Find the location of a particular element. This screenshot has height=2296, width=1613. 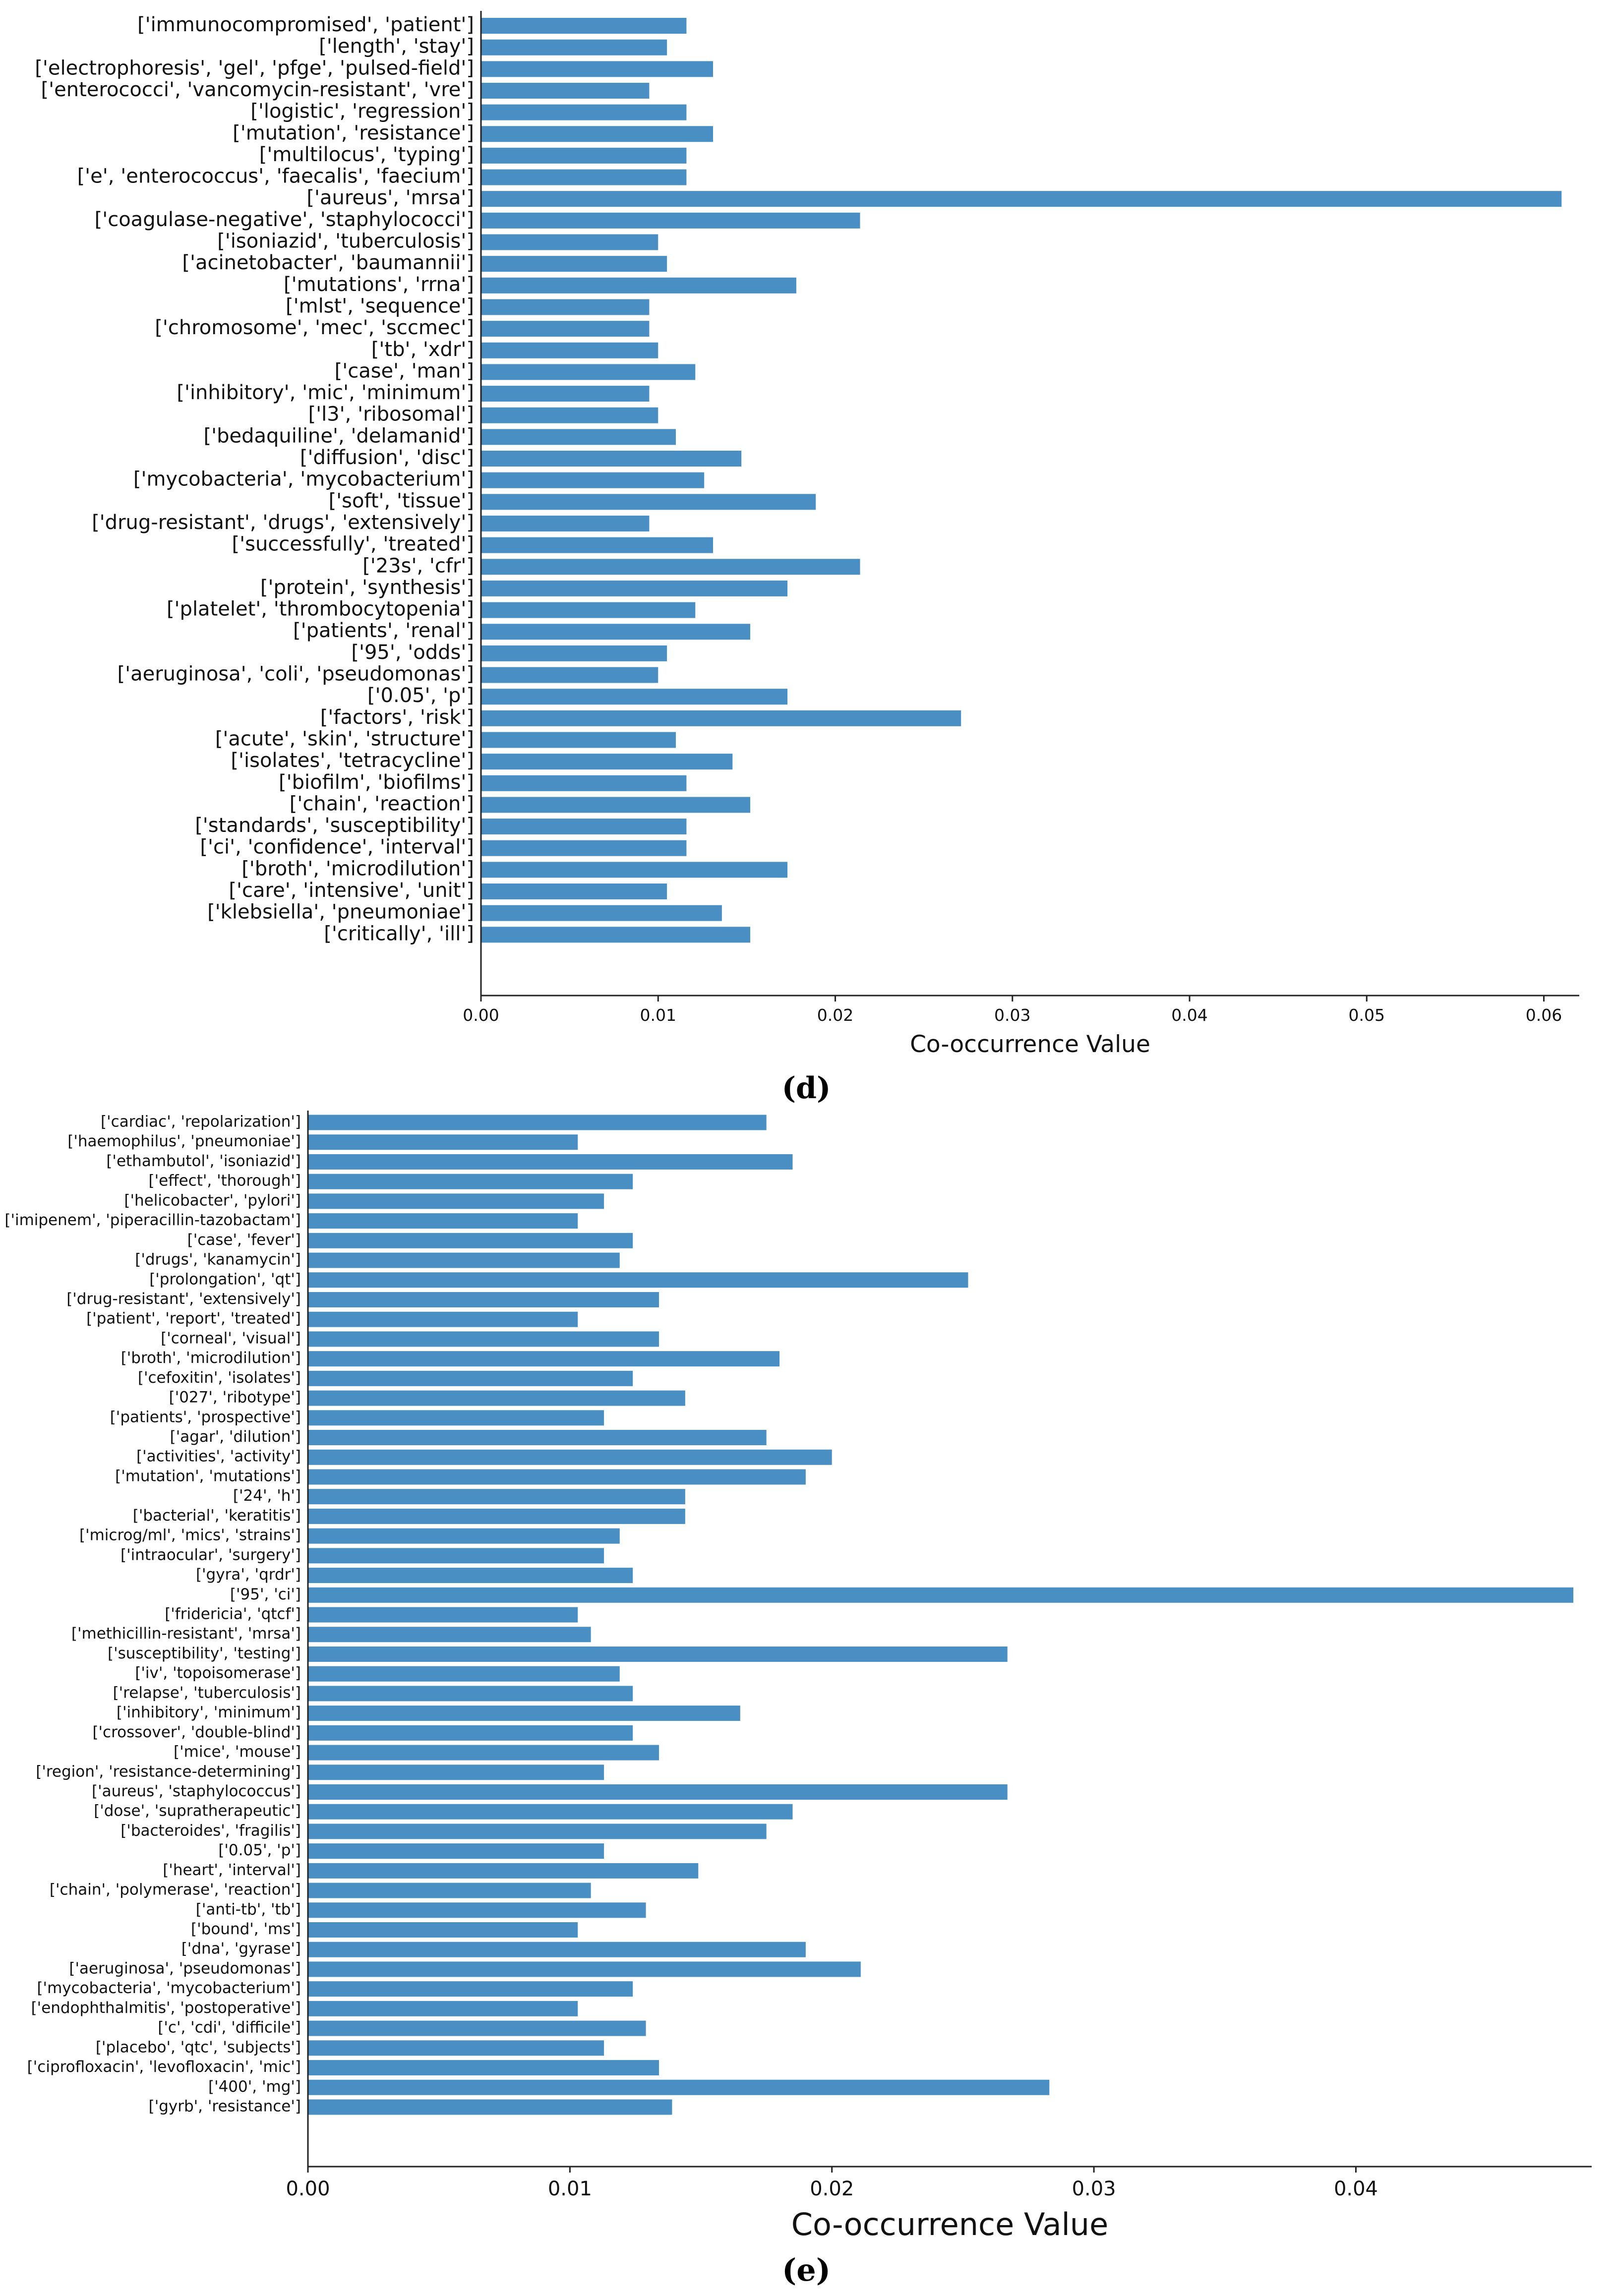

x-tick-label: 0.02 is located at coordinates (835, 1015).